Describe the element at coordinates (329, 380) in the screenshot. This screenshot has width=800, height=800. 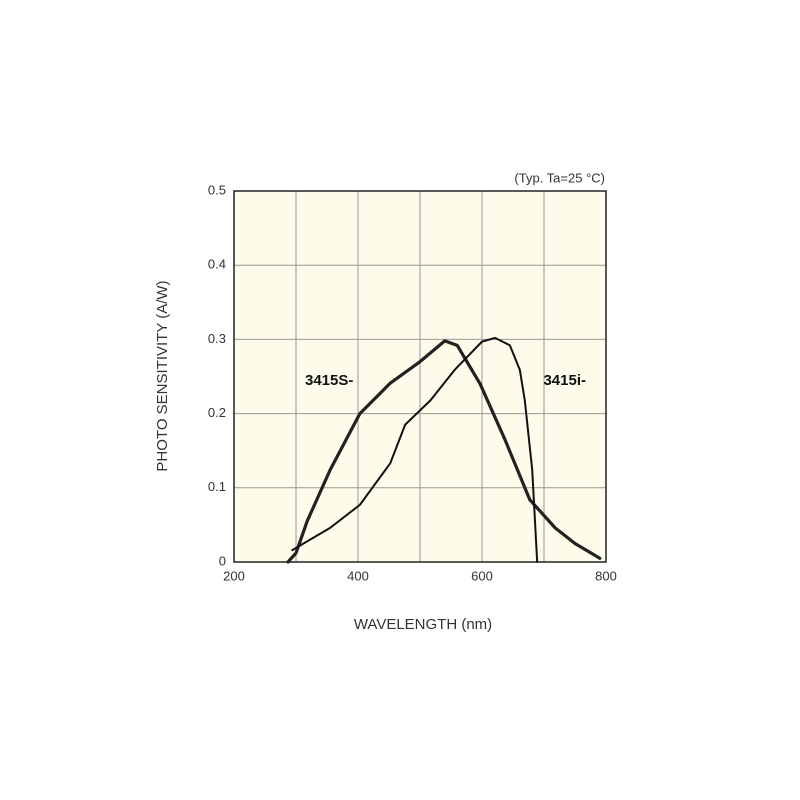
I see `series-label: 3415S-` at that location.